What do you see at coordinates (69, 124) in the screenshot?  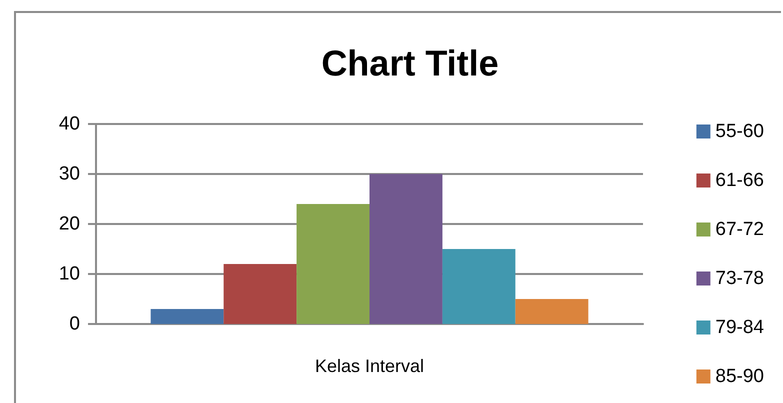 I see `y-tick-label: 40` at bounding box center [69, 124].